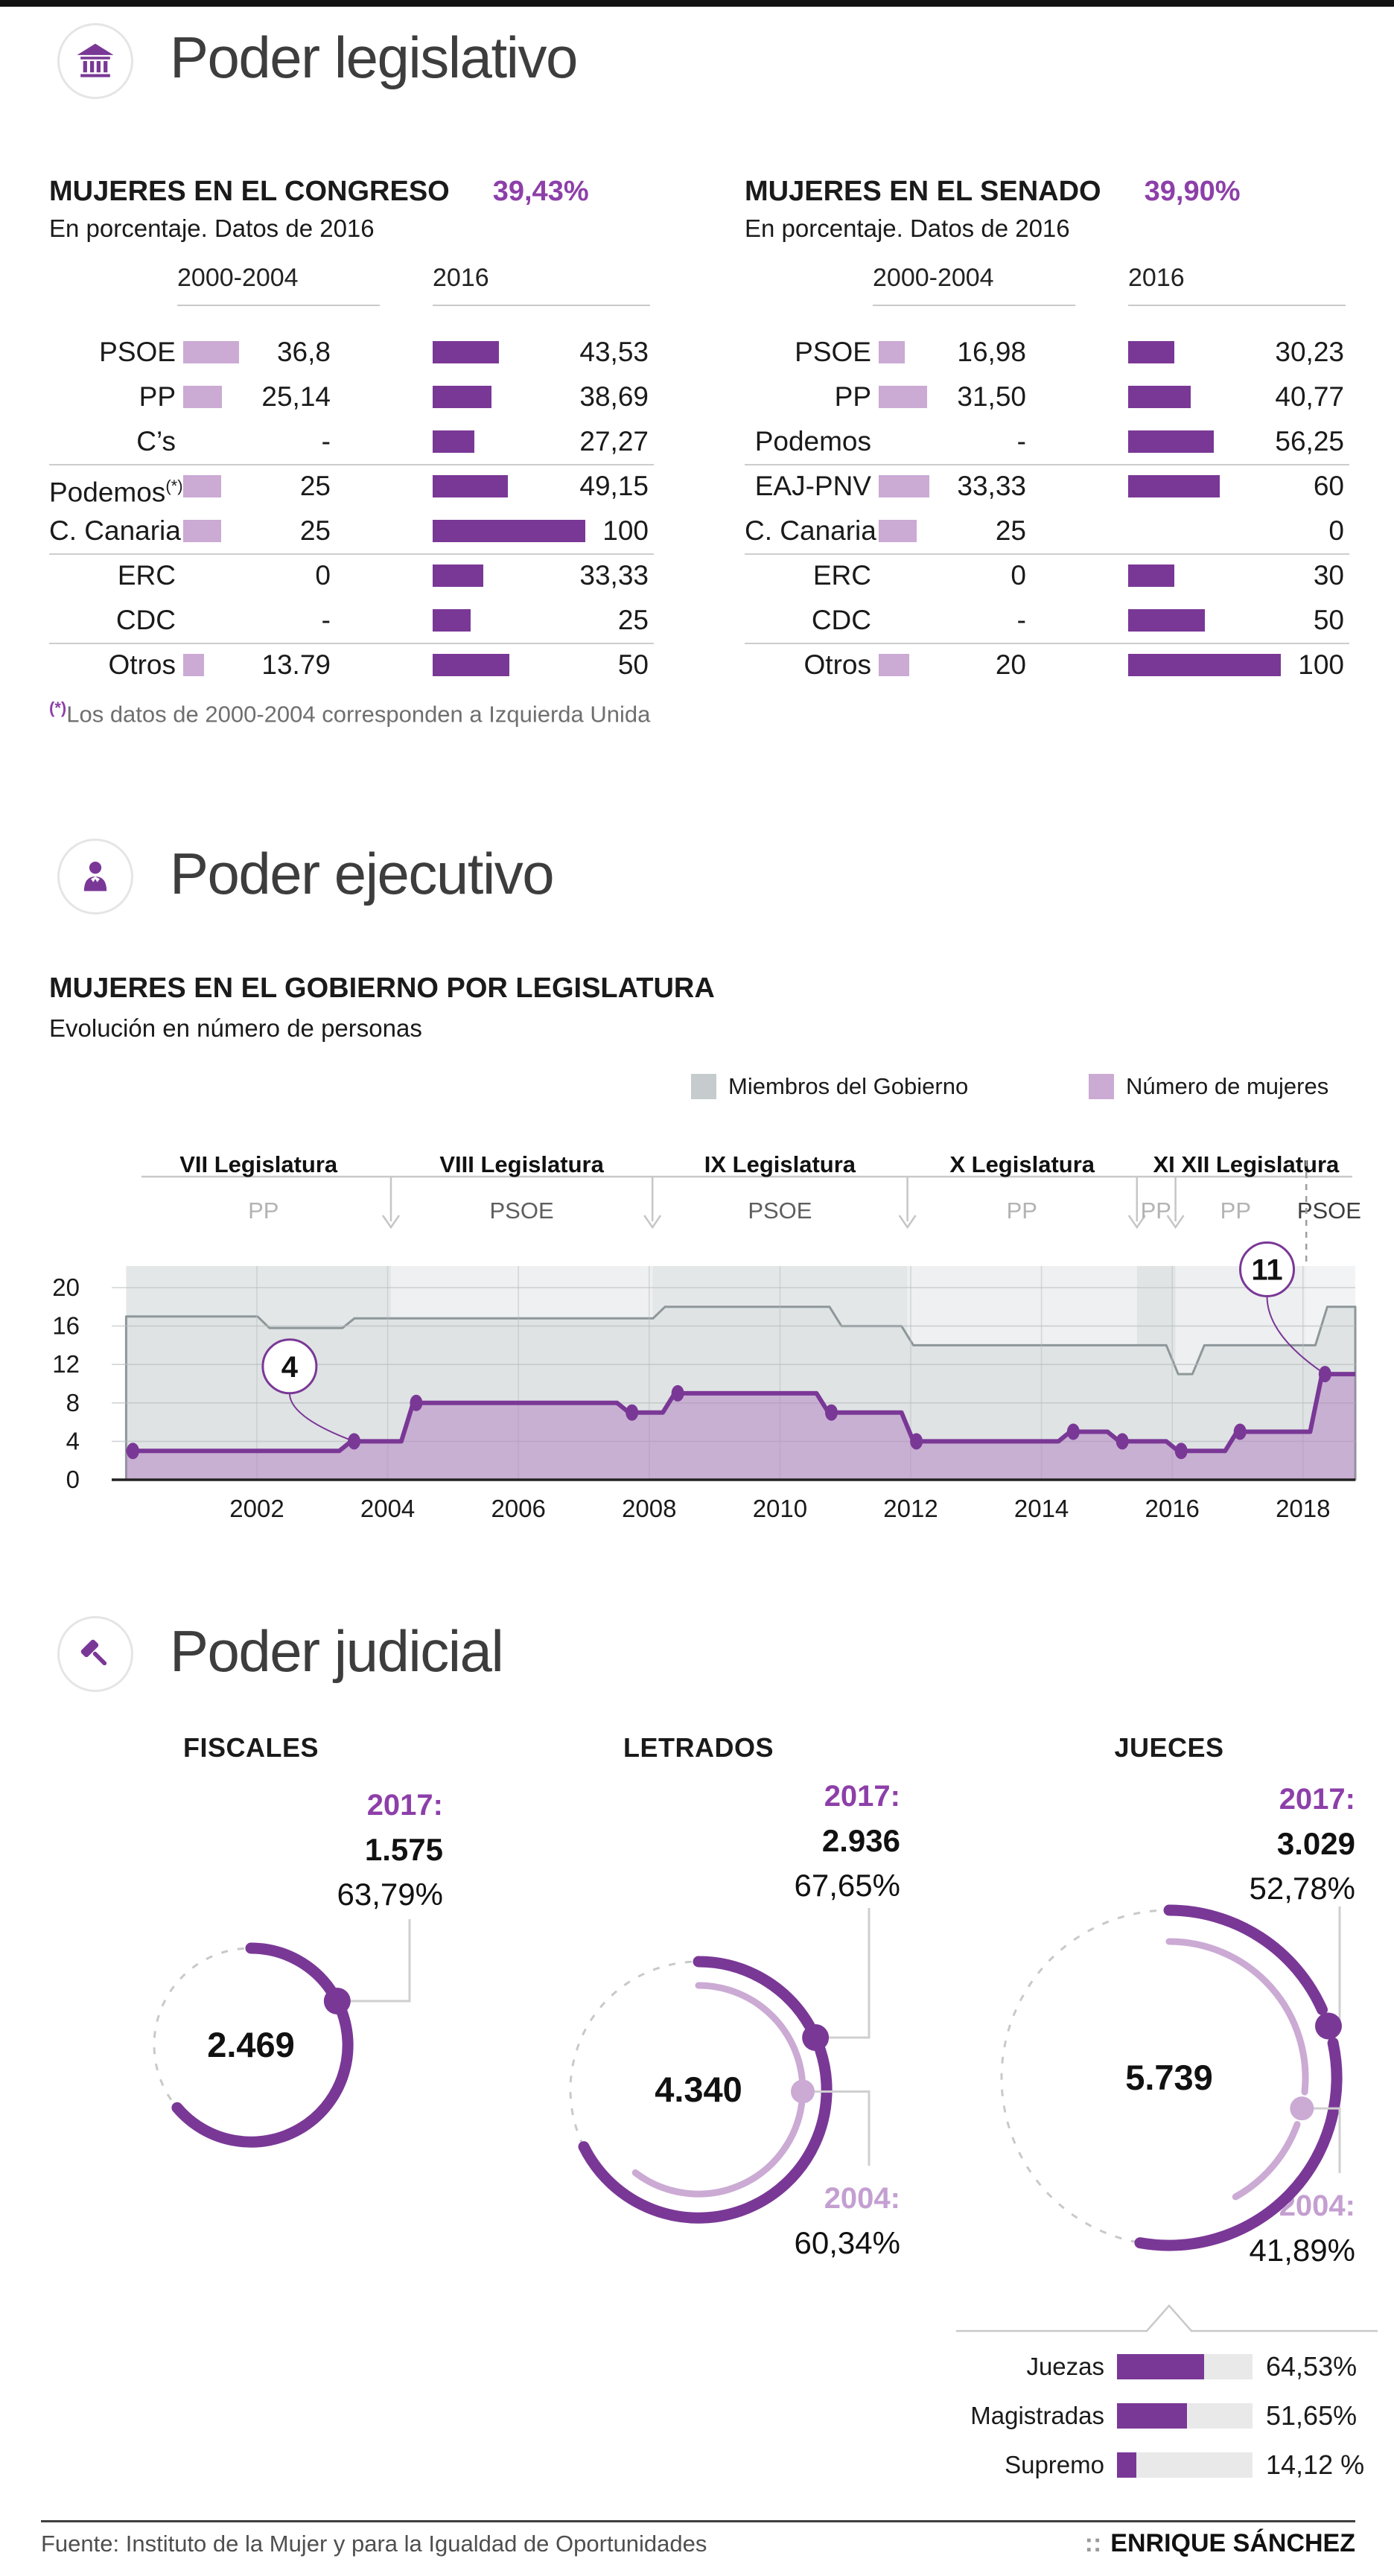  Describe the element at coordinates (66, 1364) in the screenshot. I see `y-tick-label: 12` at that location.